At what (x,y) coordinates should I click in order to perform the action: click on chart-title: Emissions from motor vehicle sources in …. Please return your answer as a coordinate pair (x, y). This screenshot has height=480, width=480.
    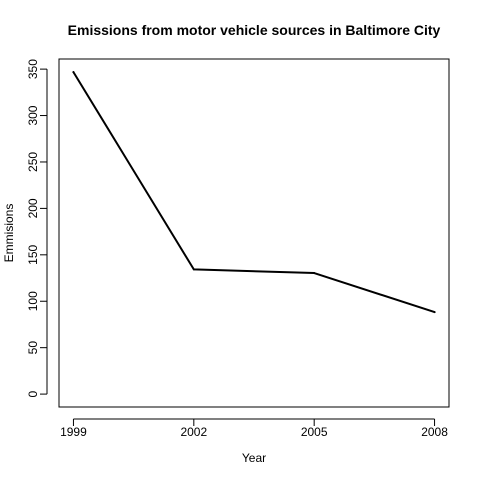
    Looking at the image, I should click on (254, 30).